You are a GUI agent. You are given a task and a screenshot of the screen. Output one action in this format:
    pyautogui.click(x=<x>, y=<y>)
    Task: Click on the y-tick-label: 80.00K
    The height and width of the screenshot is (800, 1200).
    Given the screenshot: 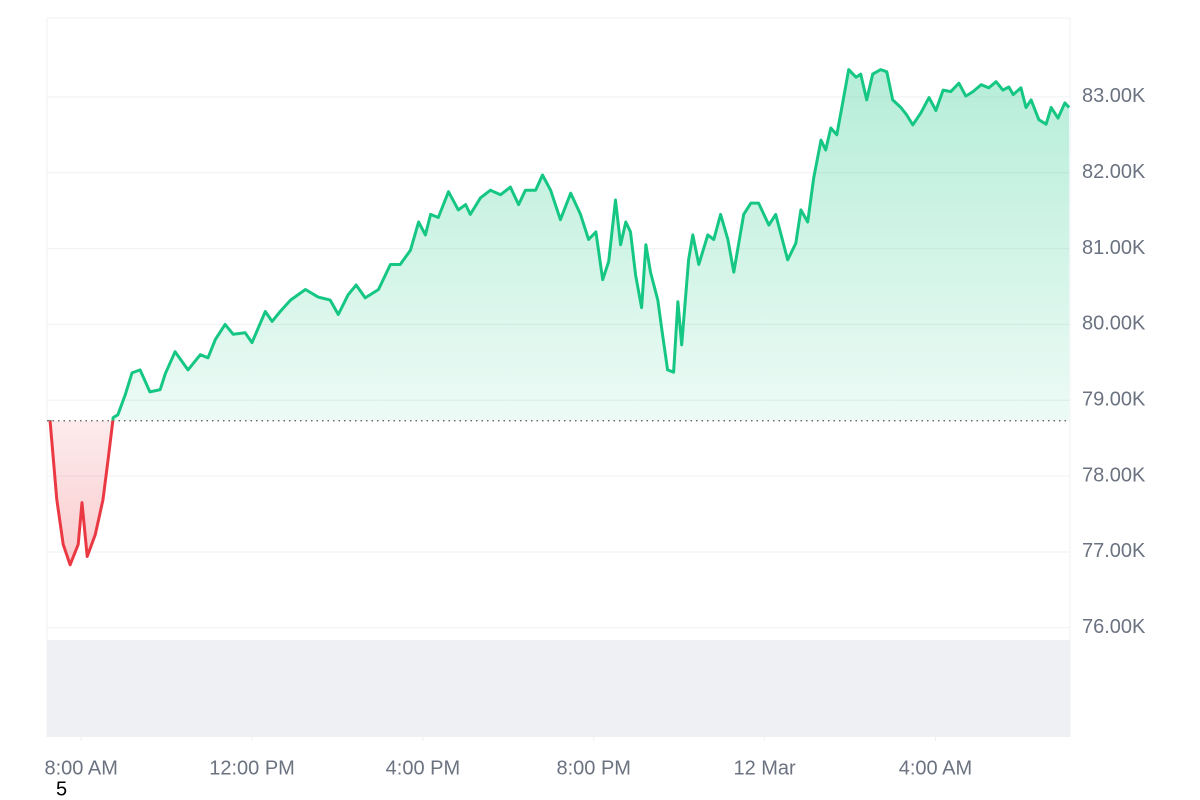 What is the action you would take?
    pyautogui.click(x=1114, y=324)
    